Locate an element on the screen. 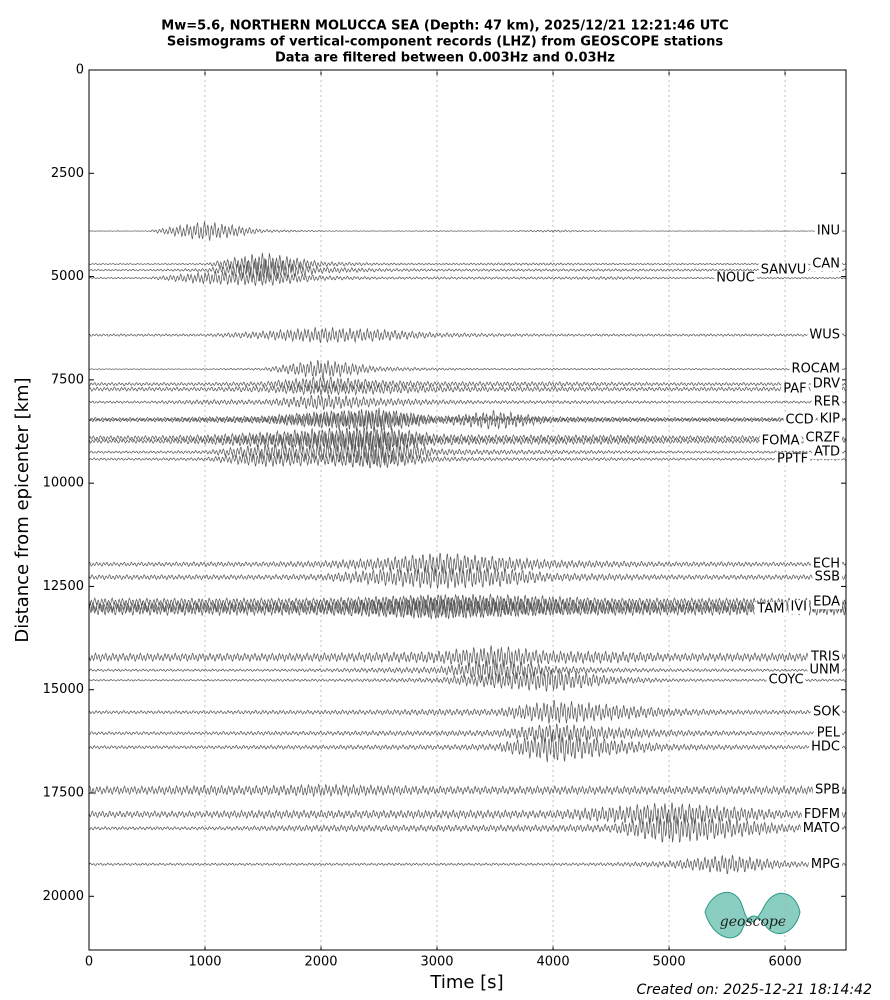 This screenshot has height=1000, width=890. y-tick-label: 17500 is located at coordinates (63, 793).